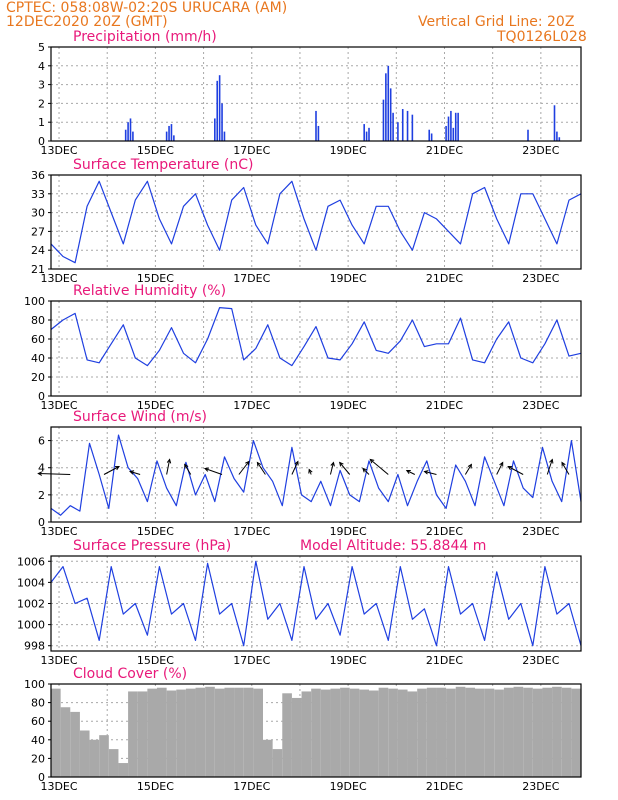  Describe the element at coordinates (444, 405) in the screenshot. I see `humidity-xtick: 21DEC` at that location.